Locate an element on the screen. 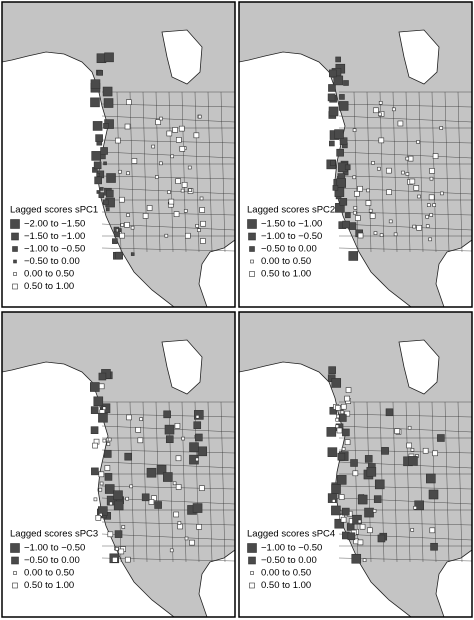 The width and height of the screenshot is (474, 620). legend-label: −1.50 to −1.00 is located at coordinates (291, 224).